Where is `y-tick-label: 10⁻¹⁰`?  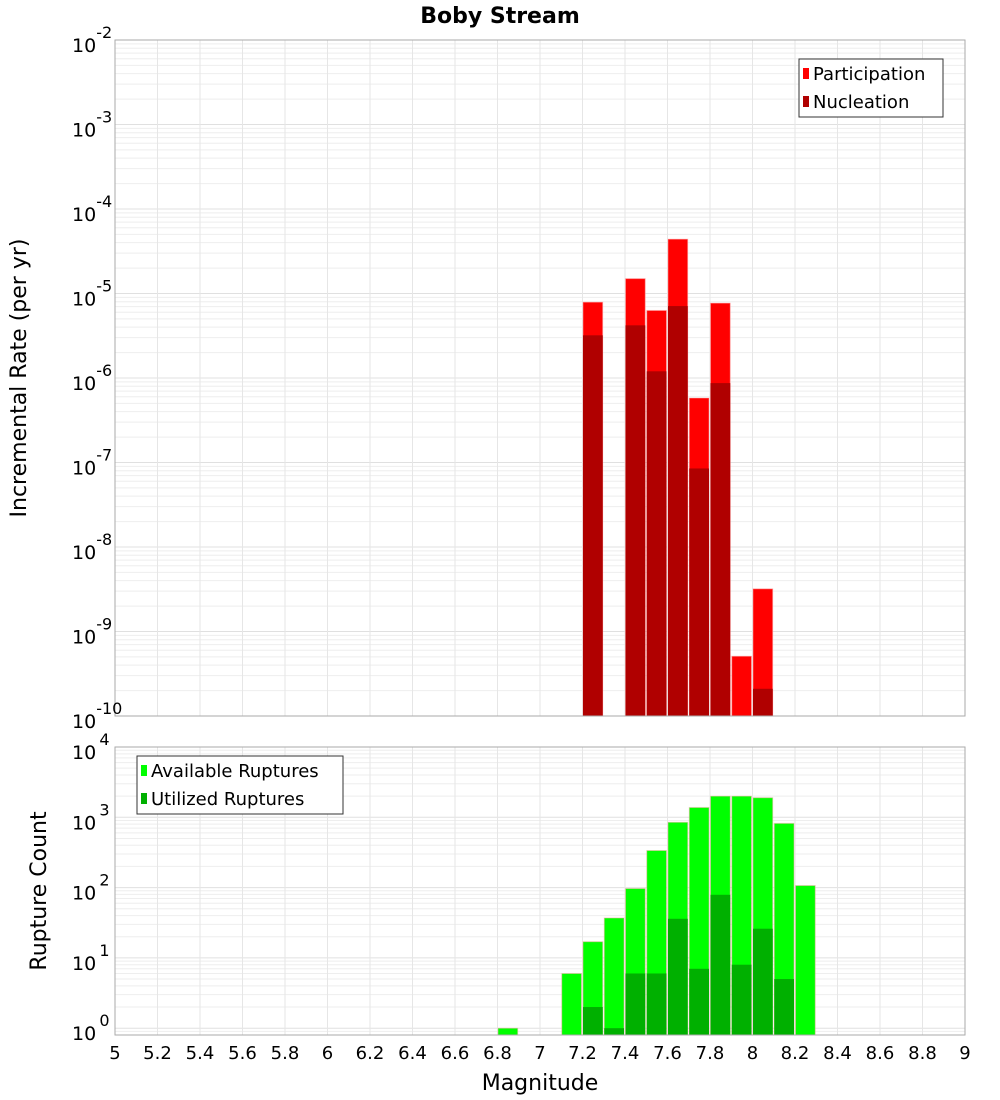
y-tick-label: 10⁻¹⁰ is located at coordinates (97, 716).